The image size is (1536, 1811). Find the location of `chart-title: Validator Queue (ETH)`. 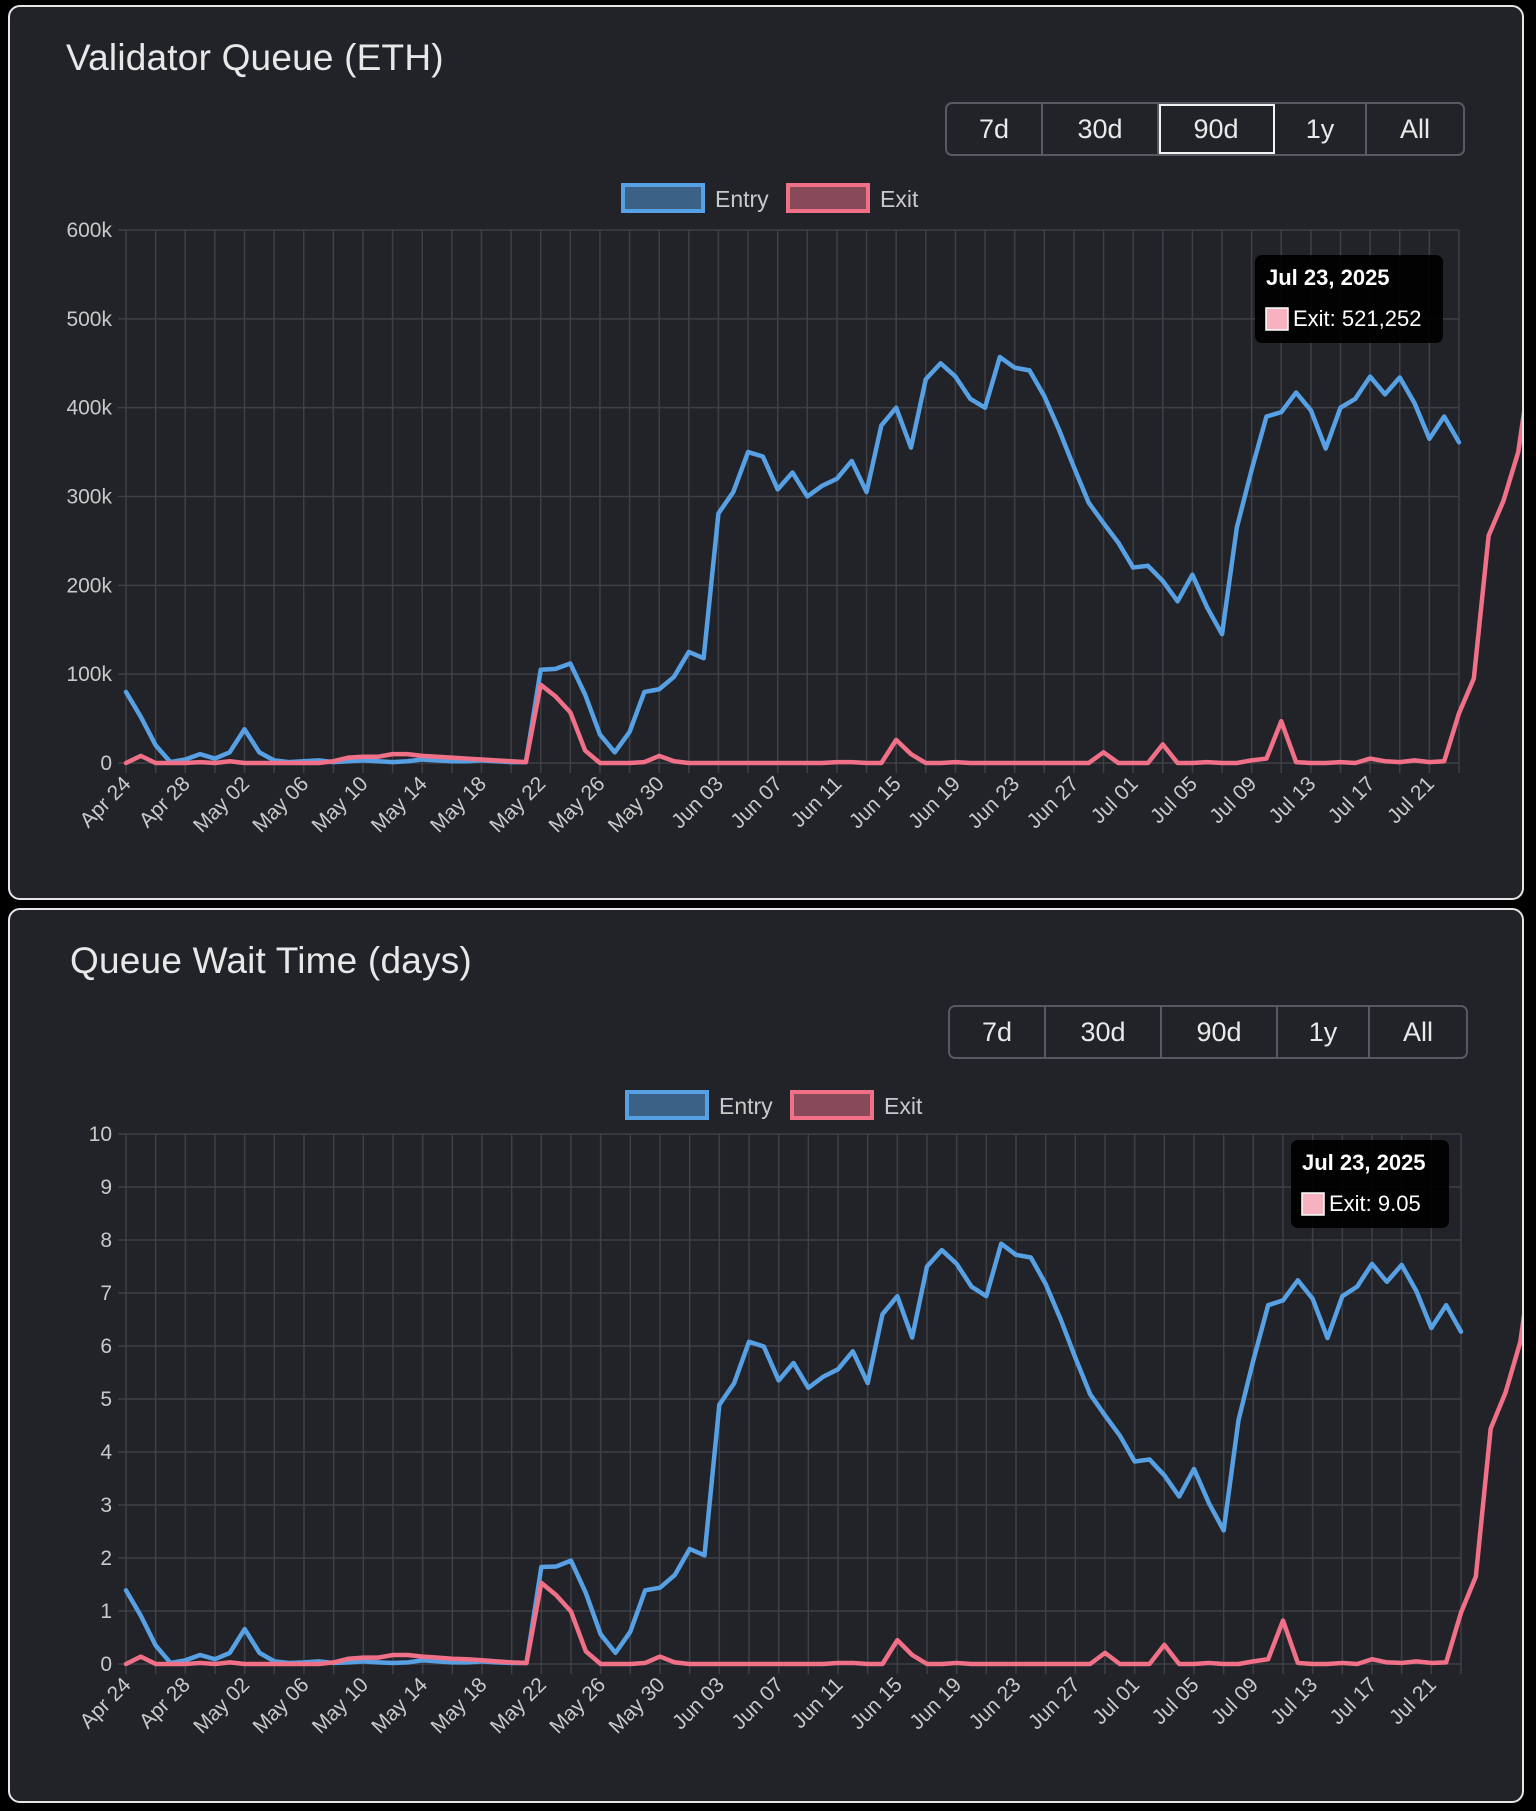

chart-title: Validator Queue (ETH) is located at coordinates (255, 57).